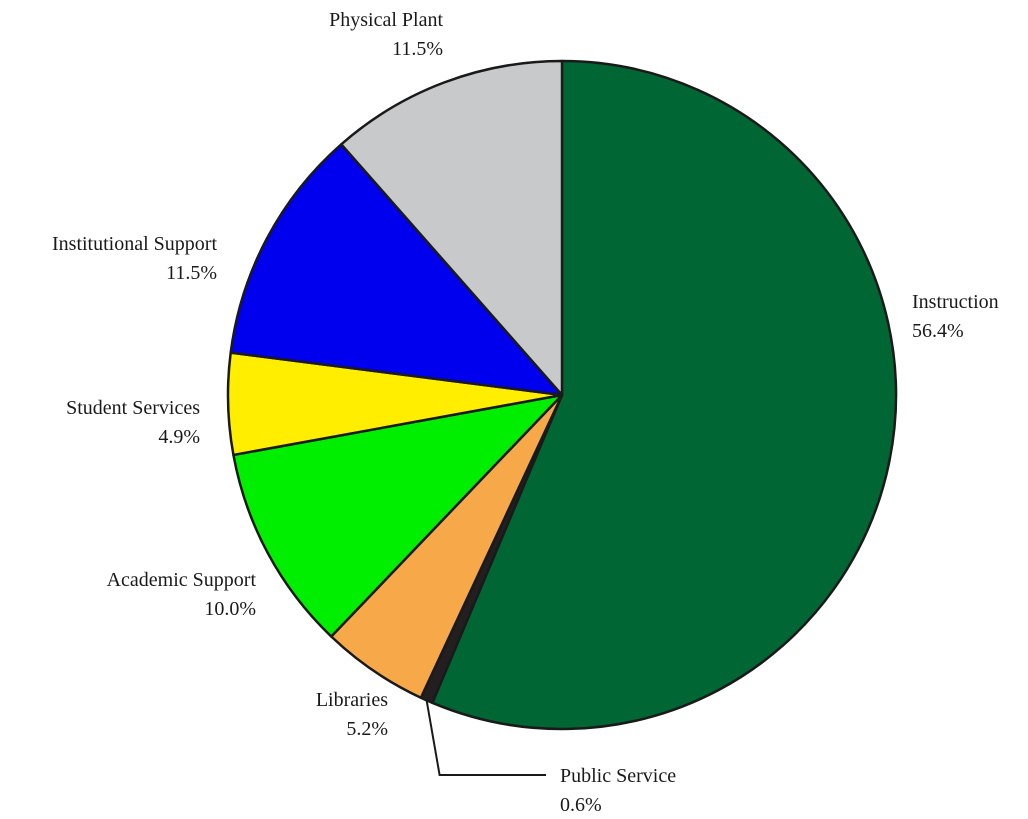  What do you see at coordinates (230, 609) in the screenshot?
I see `slice-value-academic-support: 10.0%` at bounding box center [230, 609].